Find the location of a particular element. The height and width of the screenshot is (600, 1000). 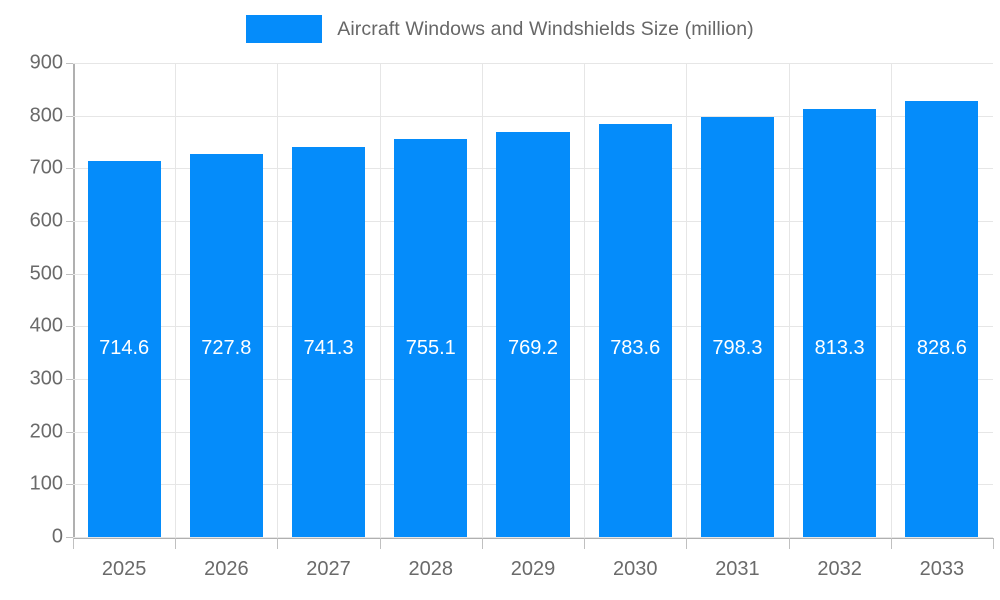

x-axis-tick-label: 2028 is located at coordinates (431, 569).